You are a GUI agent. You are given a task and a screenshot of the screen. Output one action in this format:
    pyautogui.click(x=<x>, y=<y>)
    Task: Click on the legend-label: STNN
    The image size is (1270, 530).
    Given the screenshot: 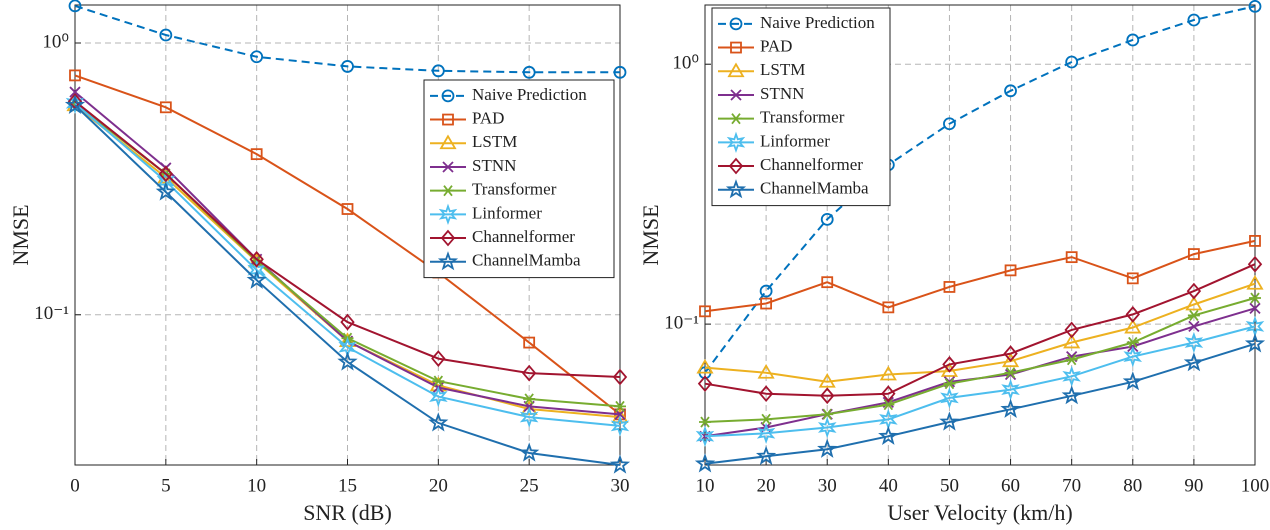 What is the action you would take?
    pyautogui.click(x=494, y=165)
    